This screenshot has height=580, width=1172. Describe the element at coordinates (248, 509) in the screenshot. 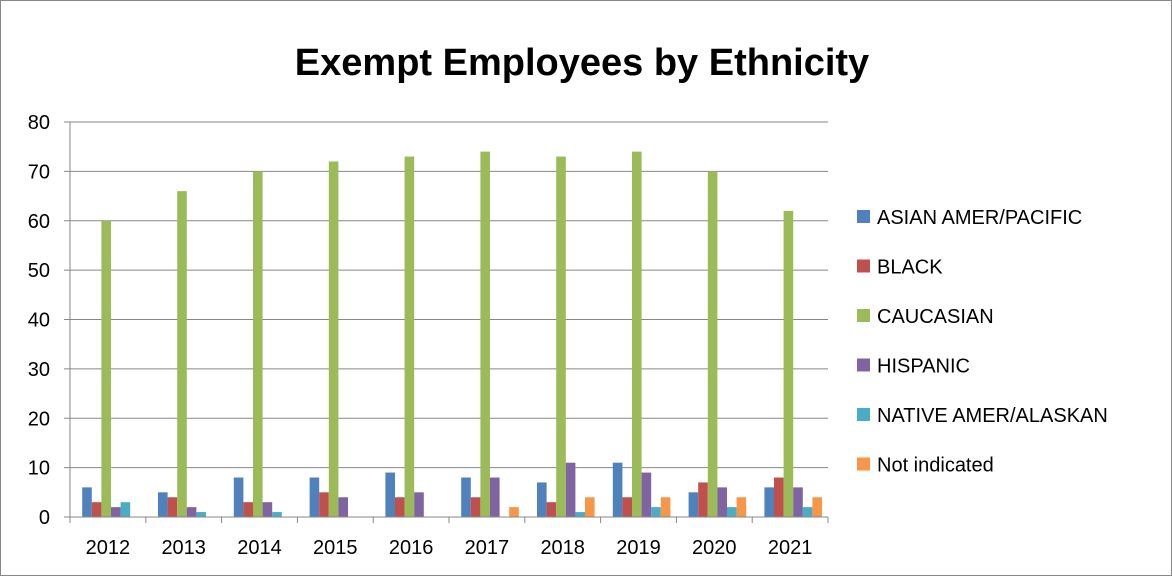

I see `bar-black-2014` at that location.